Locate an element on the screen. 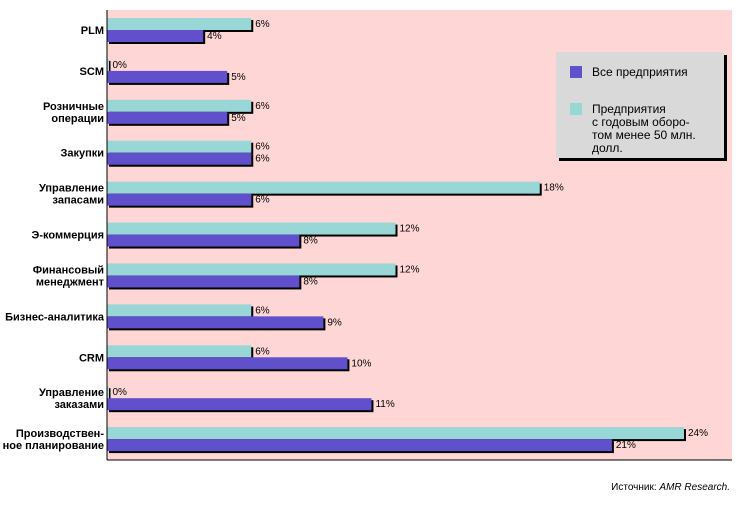  category-label: Управление запасами is located at coordinates (71, 195).